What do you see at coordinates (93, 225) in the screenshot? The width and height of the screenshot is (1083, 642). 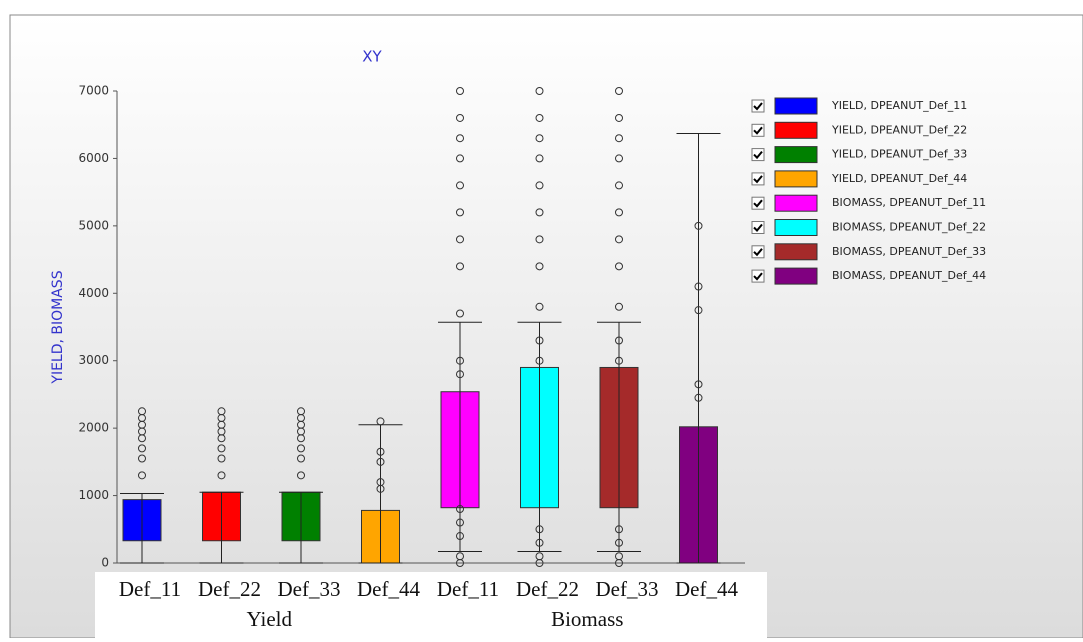 I see `y-tick-label: 5000` at bounding box center [93, 225].